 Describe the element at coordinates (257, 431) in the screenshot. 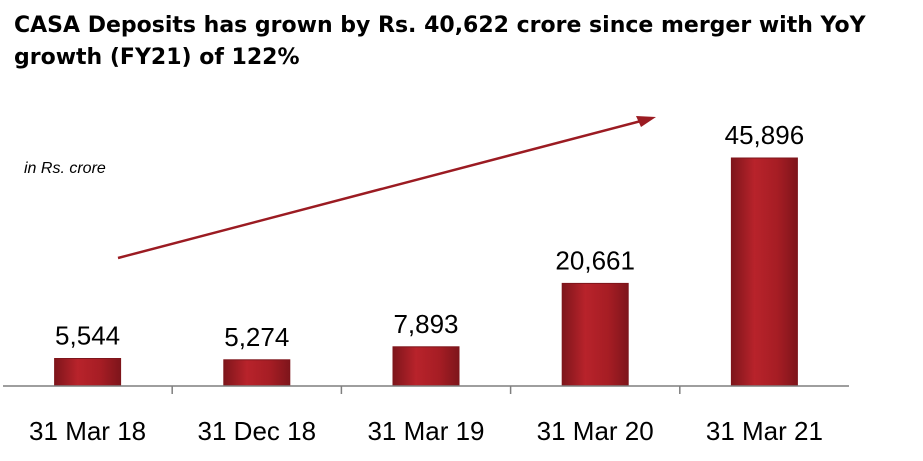

I see `x-tick-label-1: 31 Dec 18` at that location.